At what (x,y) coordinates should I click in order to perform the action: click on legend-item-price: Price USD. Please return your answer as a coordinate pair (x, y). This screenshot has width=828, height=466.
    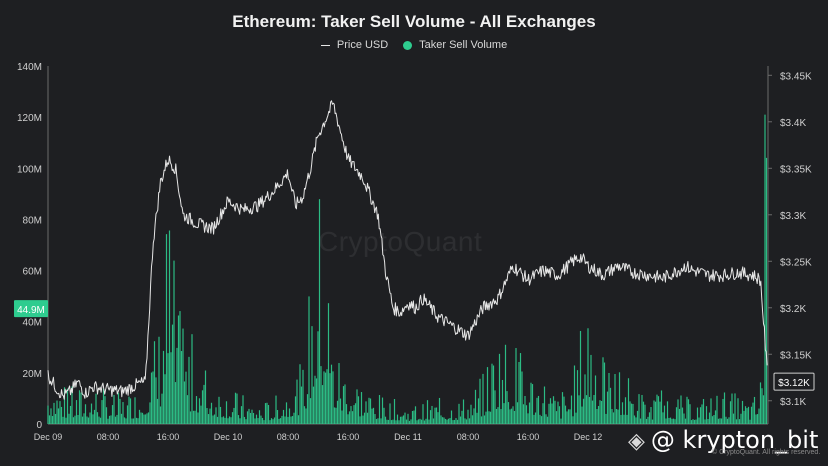
    Looking at the image, I should click on (354, 45).